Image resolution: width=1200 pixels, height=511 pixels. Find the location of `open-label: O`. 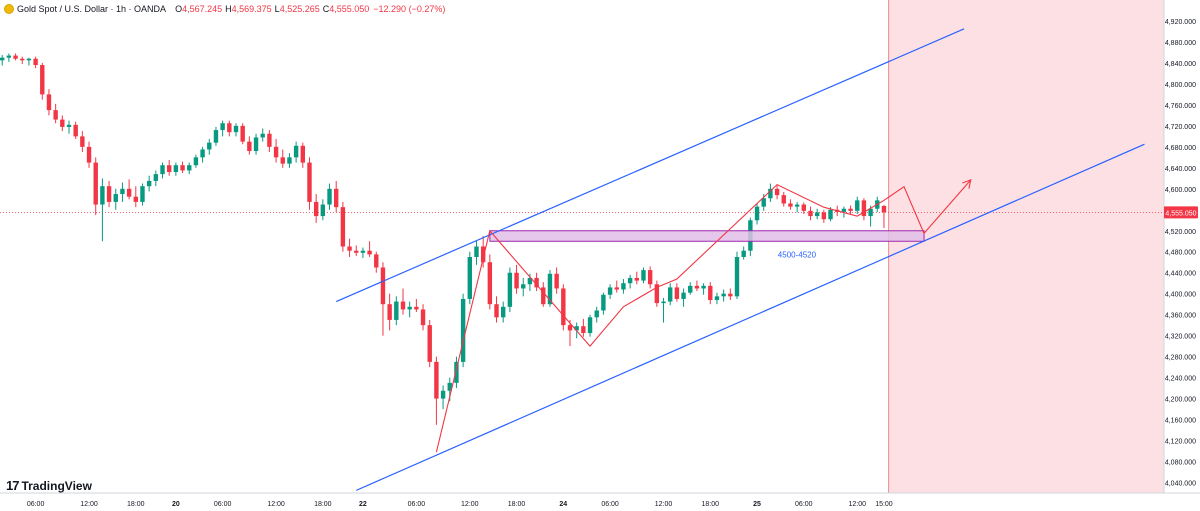

open-label: O is located at coordinates (179, 9).